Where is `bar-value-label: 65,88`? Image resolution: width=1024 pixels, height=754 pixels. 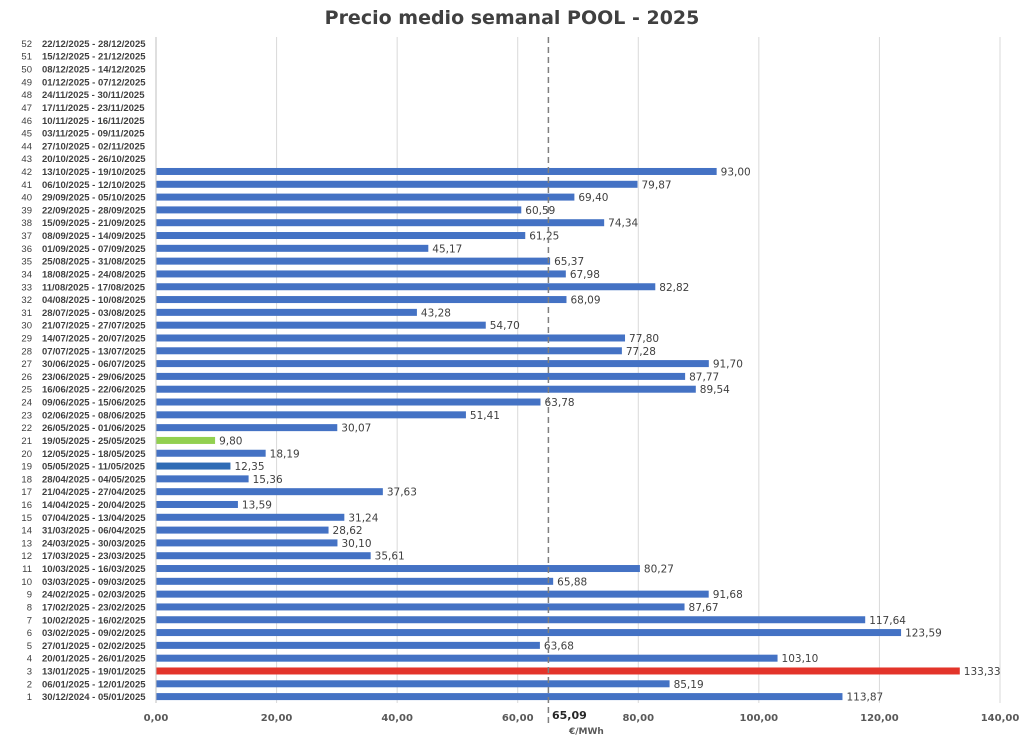
bar-value-label: 65,88 is located at coordinates (572, 582).